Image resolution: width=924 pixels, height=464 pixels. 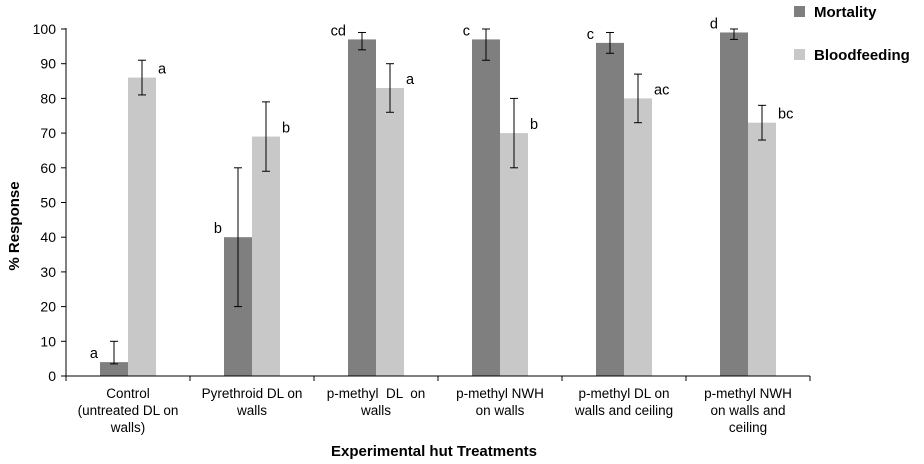 I want to click on legend-swatch-mortality, so click(x=799, y=11).